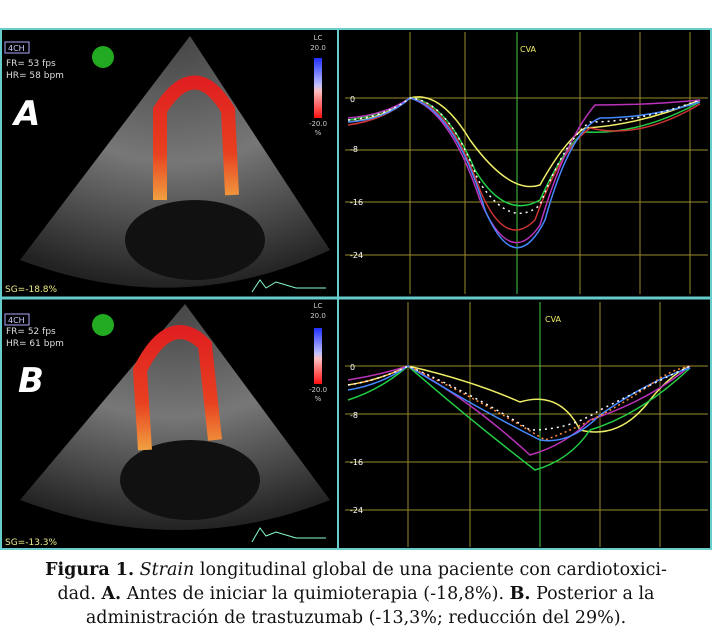 Image resolution: width=712 pixels, height=637 pixels. Describe the element at coordinates (595, 594) in the screenshot. I see `caption-text: Posterior a la` at that location.